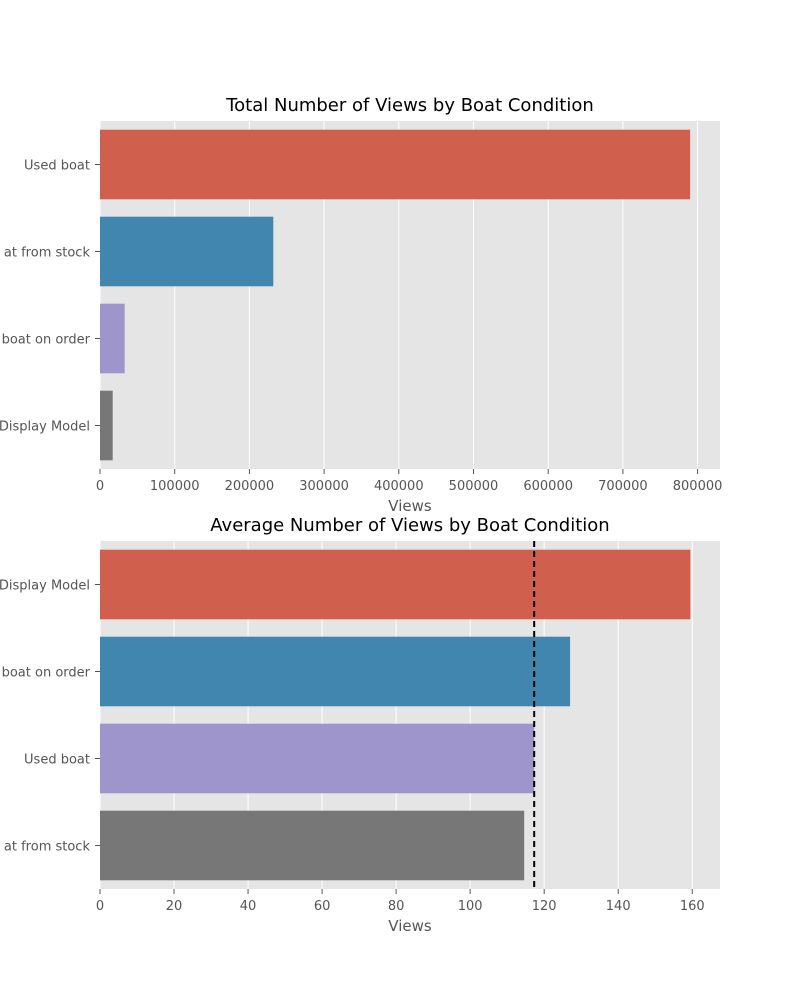 The image size is (800, 1000). What do you see at coordinates (474, 486) in the screenshot?
I see `x-tick-label: 500000` at bounding box center [474, 486].